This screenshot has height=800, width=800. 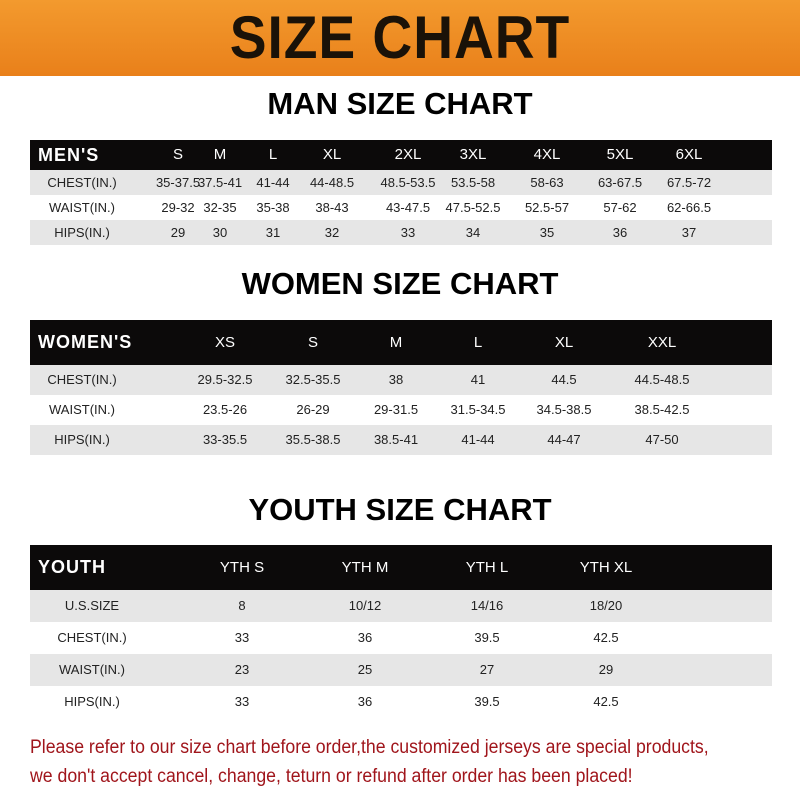 I want to click on table-cell: 41, so click(x=478, y=379).